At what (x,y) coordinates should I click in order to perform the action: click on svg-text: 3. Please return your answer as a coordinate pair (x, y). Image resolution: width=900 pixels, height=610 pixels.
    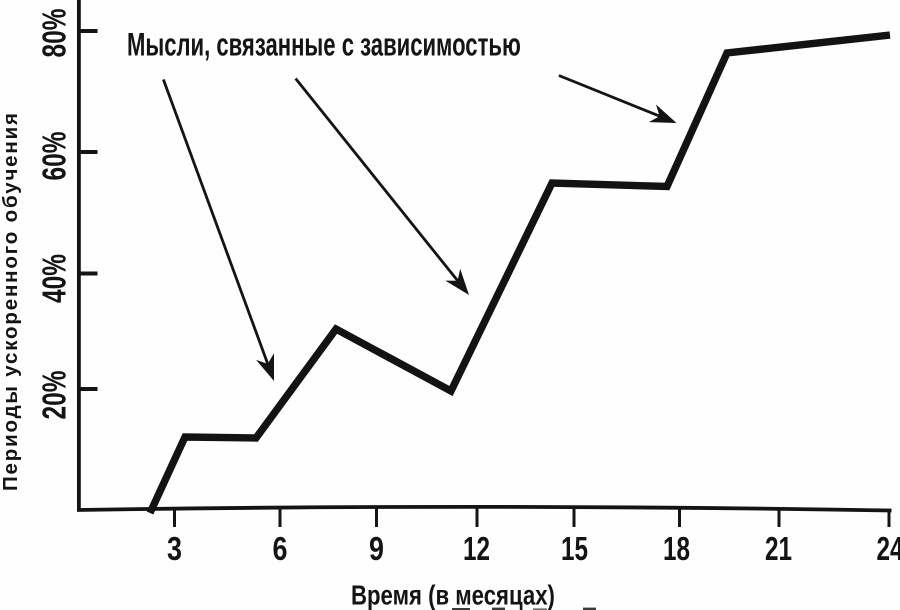
    Looking at the image, I should click on (174, 549).